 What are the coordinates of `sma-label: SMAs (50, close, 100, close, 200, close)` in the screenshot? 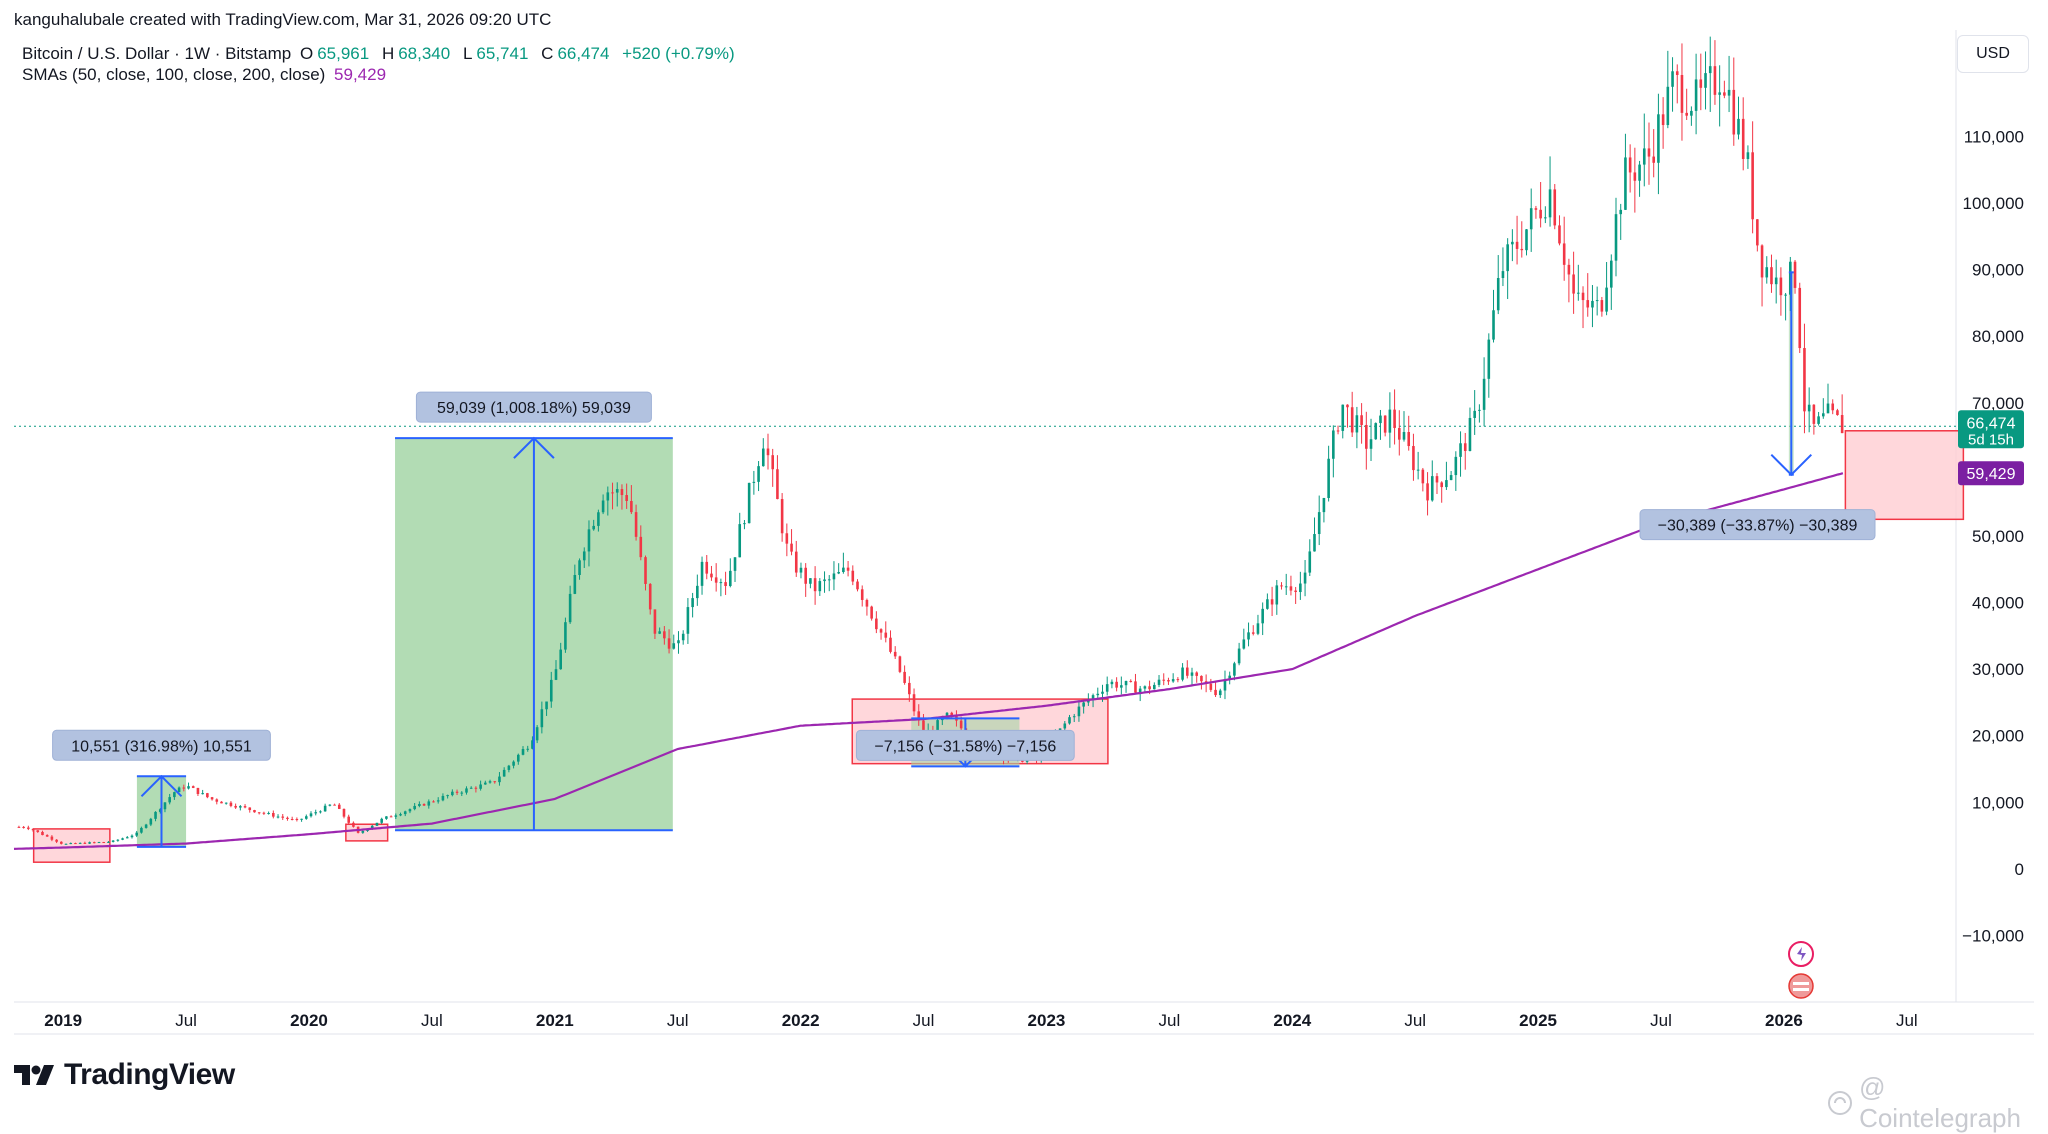 It's located at (174, 74).